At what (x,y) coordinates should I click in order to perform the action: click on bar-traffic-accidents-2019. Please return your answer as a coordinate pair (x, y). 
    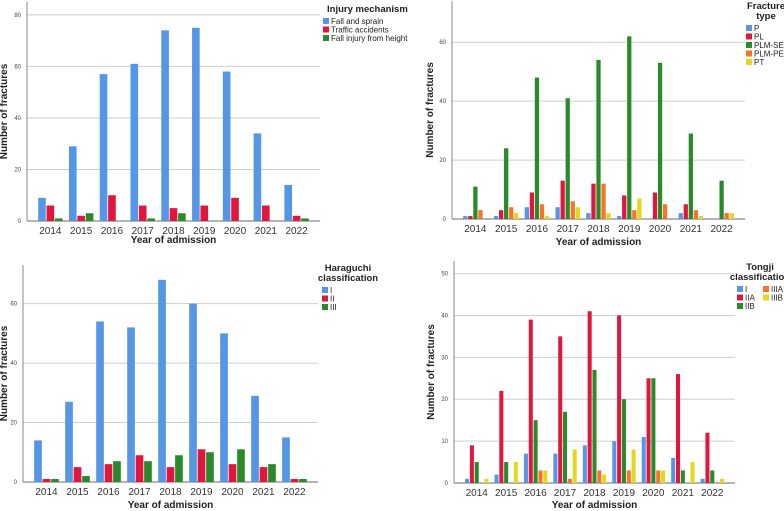
    Looking at the image, I should click on (204, 213).